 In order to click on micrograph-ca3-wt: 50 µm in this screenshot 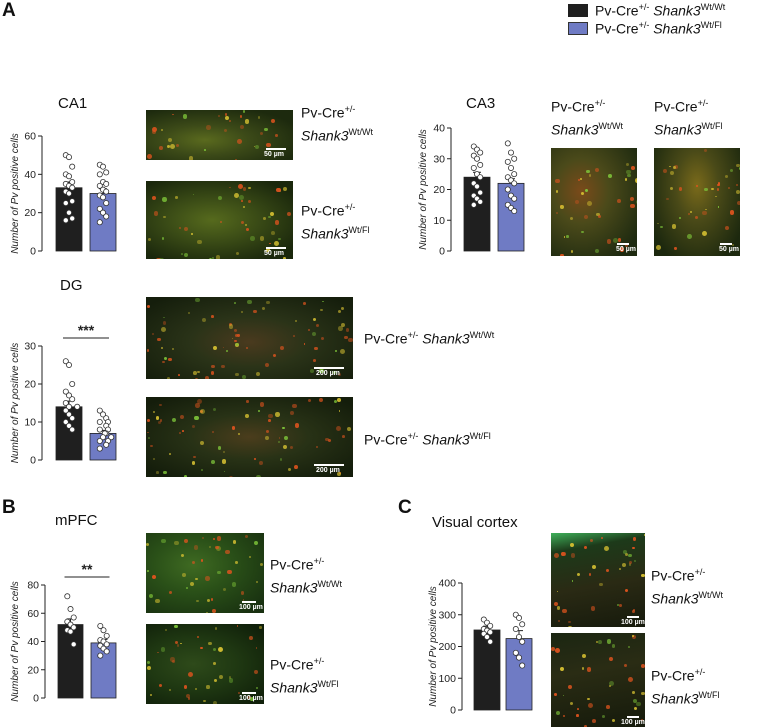, I will do `click(594, 202)`.